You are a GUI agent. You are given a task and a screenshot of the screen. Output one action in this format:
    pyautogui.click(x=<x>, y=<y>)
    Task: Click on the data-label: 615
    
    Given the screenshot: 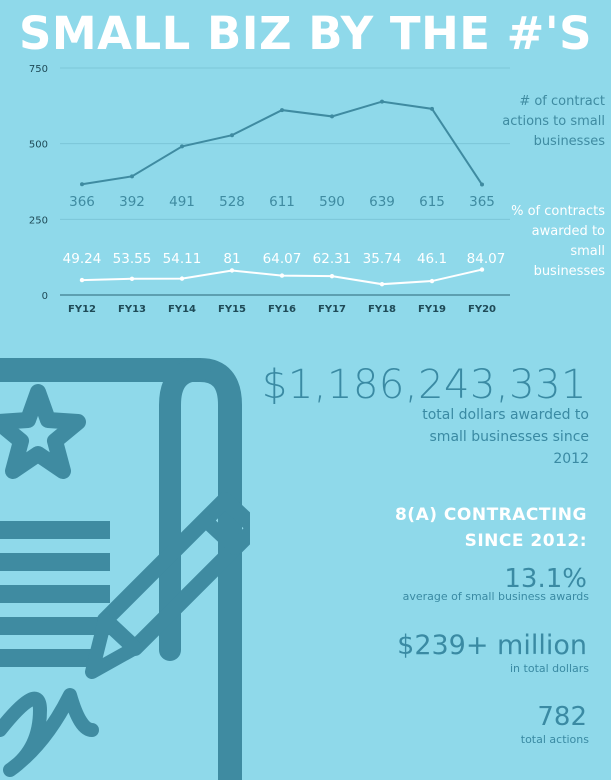 What is the action you would take?
    pyautogui.click(x=432, y=202)
    